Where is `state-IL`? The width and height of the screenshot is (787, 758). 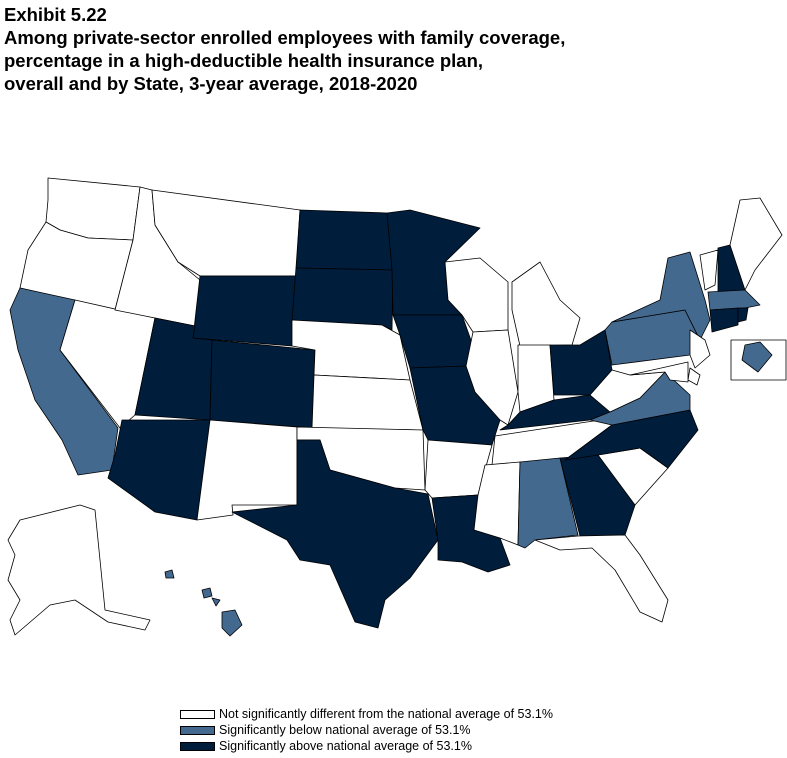
state-IL is located at coordinates (492, 377).